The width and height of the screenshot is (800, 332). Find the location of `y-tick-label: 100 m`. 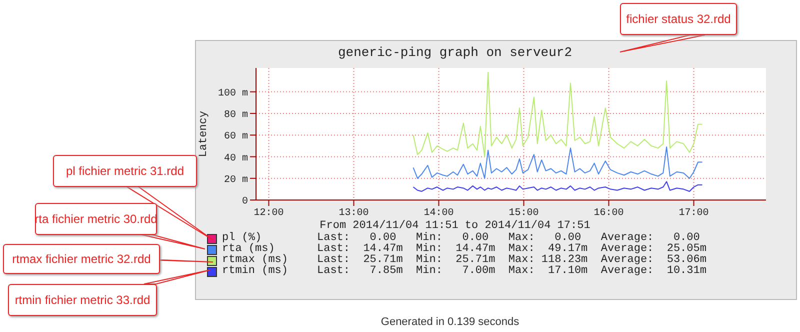

y-tick-label: 100 m is located at coordinates (233, 94).